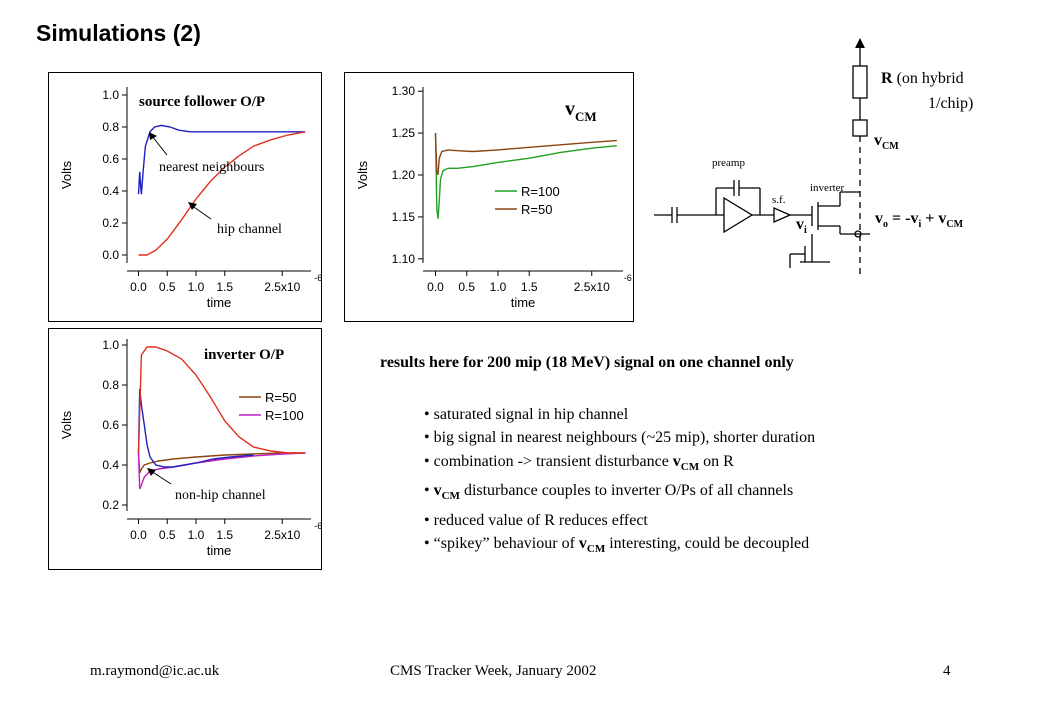 This screenshot has height=720, width=1040. What do you see at coordinates (619, 520) in the screenshot?
I see `bullet-item: reduced value of R reduces effect` at bounding box center [619, 520].